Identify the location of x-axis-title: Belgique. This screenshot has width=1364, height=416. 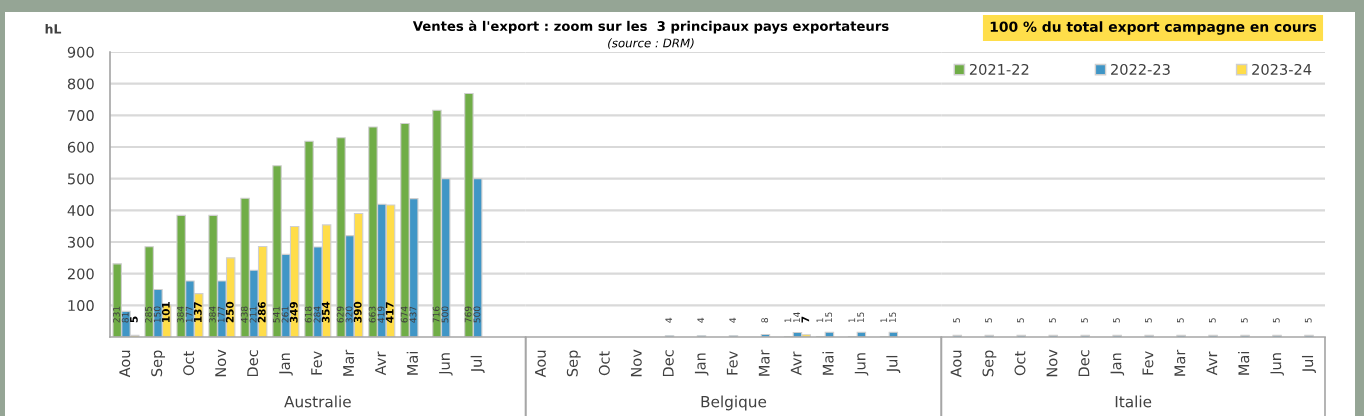
(734, 403).